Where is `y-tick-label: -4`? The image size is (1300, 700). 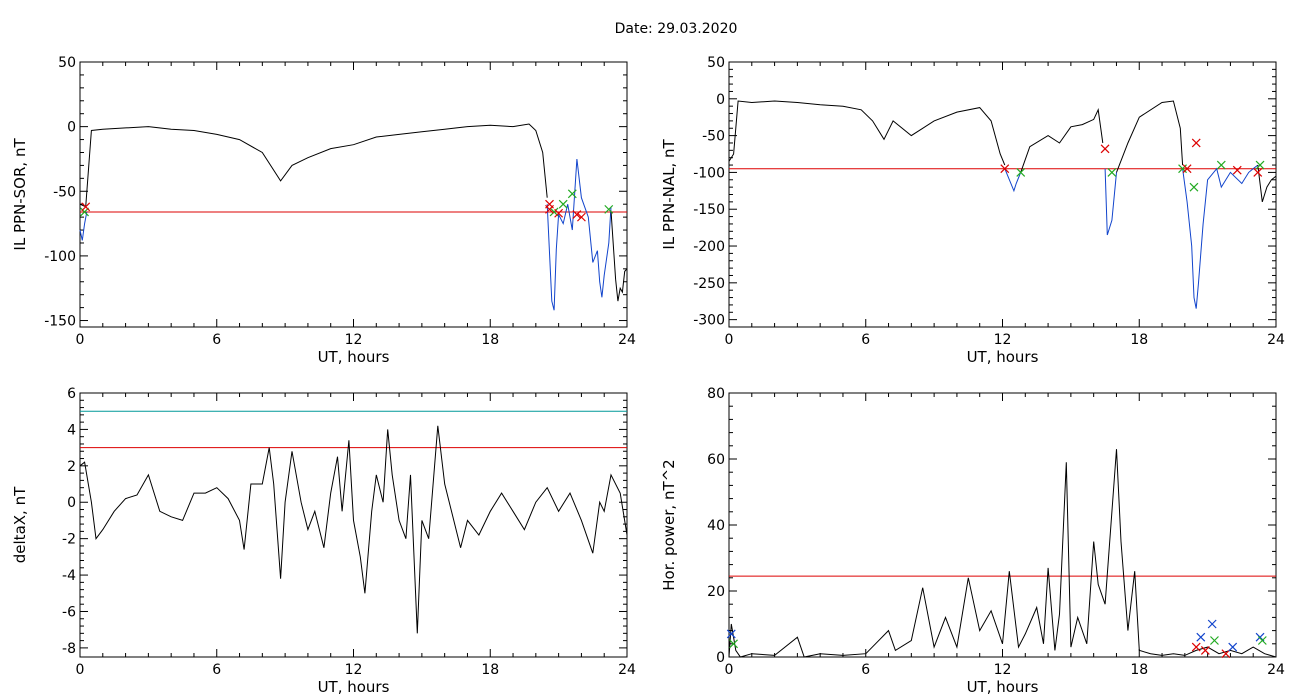 y-tick-label: -4 is located at coordinates (69, 576).